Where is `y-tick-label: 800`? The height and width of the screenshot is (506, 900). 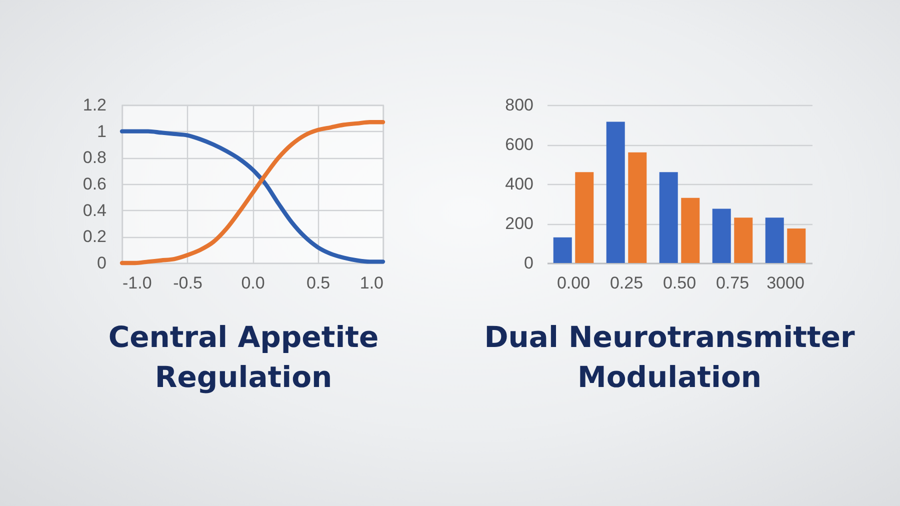
y-tick-label: 800 is located at coordinates (519, 105).